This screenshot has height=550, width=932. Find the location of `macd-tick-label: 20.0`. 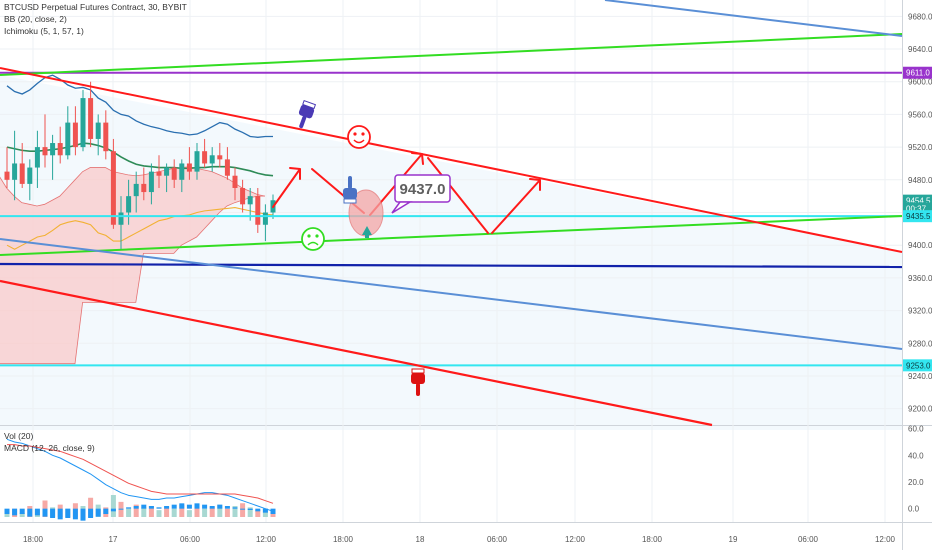

macd-tick-label: 20.0 is located at coordinates (916, 482).